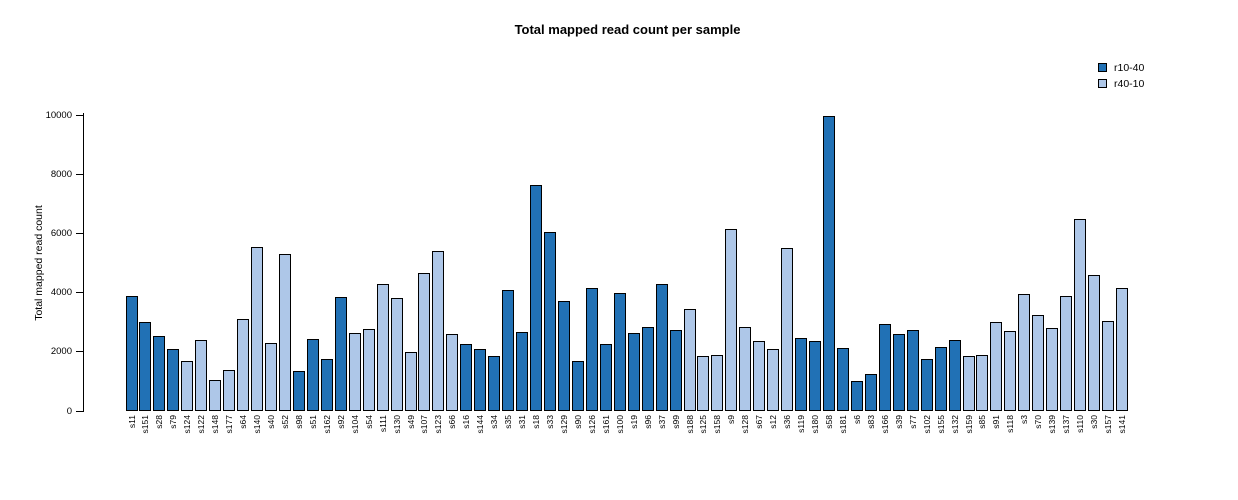 This screenshot has width=1238, height=500. I want to click on x-tick-label: s83, so click(870, 422).